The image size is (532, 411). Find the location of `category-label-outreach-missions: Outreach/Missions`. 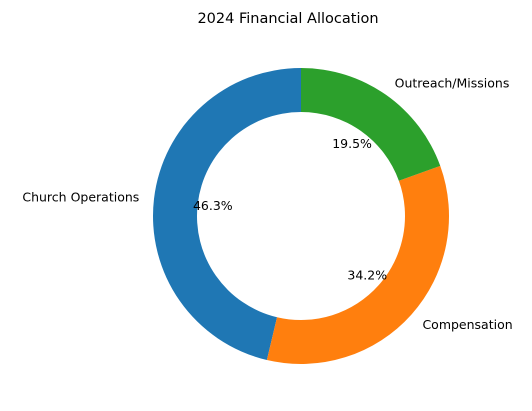

category-label-outreach-missions: Outreach/Missions is located at coordinates (452, 82).